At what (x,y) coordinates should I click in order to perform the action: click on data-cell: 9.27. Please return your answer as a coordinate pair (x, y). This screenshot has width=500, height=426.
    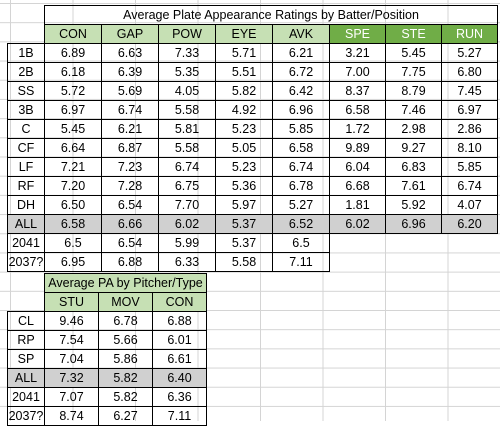
    Looking at the image, I should click on (413, 148).